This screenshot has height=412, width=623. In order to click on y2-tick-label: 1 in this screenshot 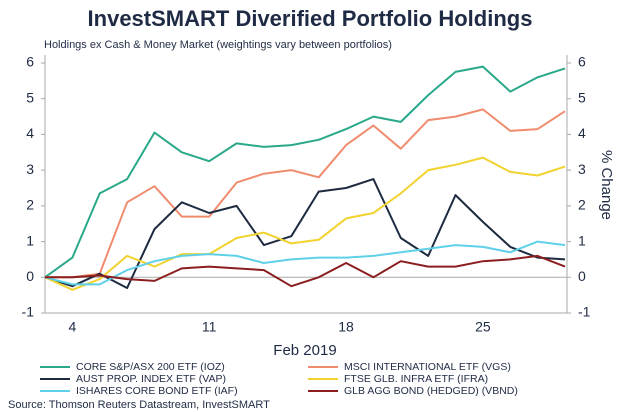, I will do `click(582, 240)`.